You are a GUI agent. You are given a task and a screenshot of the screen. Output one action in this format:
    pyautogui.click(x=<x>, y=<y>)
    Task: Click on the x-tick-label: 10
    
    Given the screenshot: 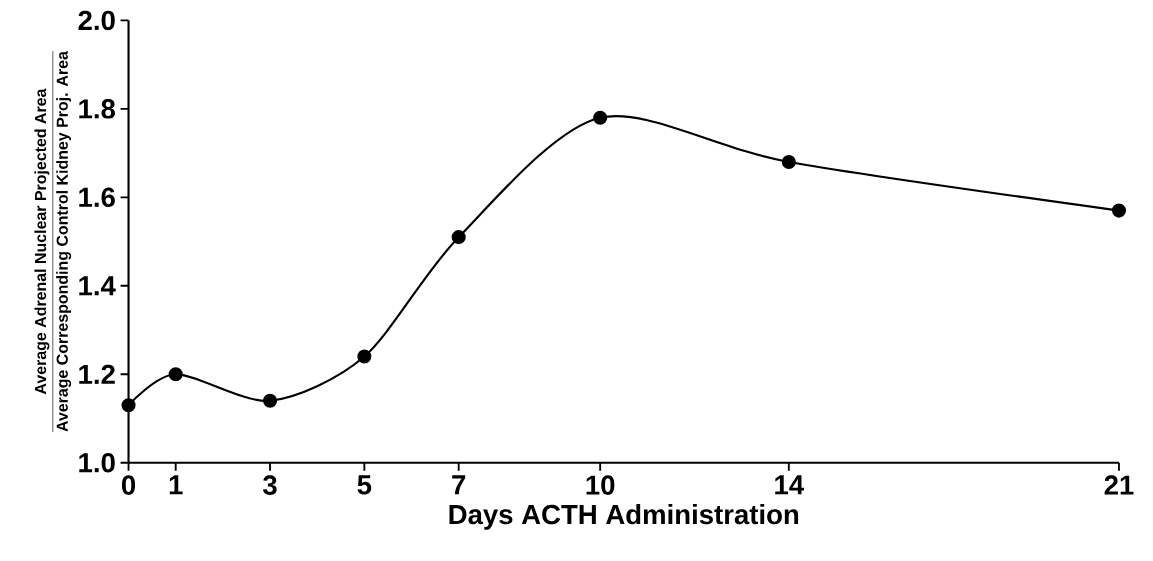 What is the action you would take?
    pyautogui.click(x=600, y=485)
    